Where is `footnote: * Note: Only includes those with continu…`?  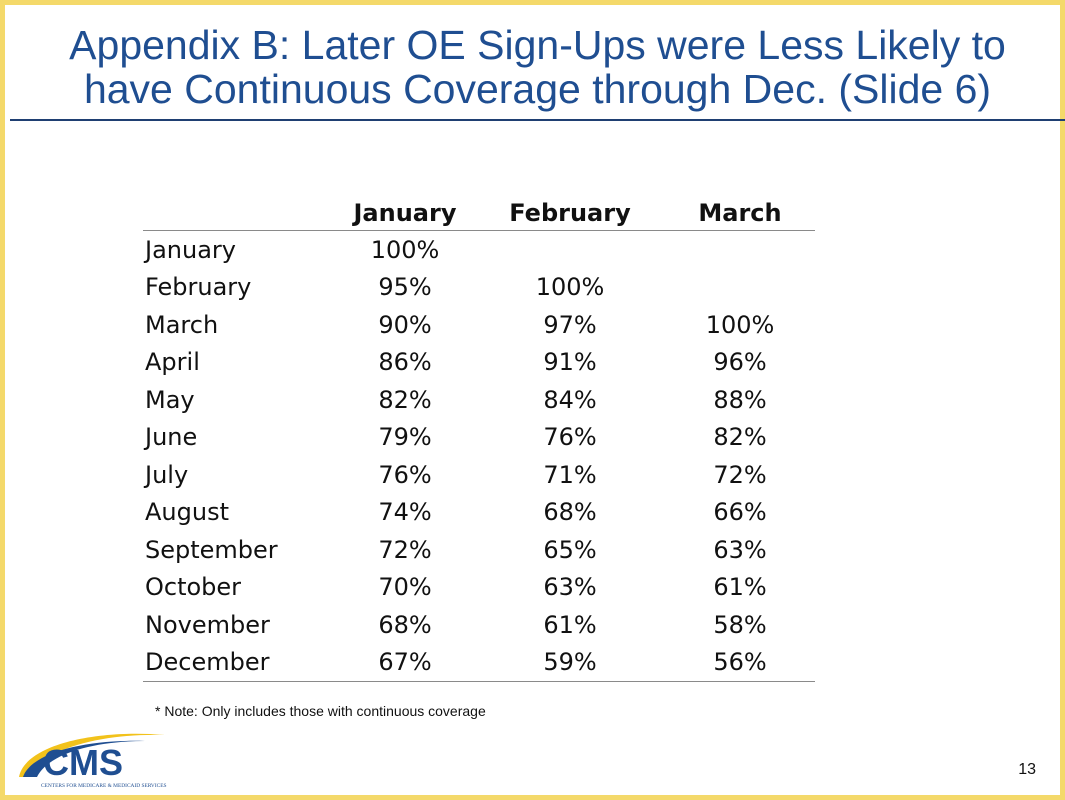 footnote: * Note: Only includes those with continu… is located at coordinates (320, 711).